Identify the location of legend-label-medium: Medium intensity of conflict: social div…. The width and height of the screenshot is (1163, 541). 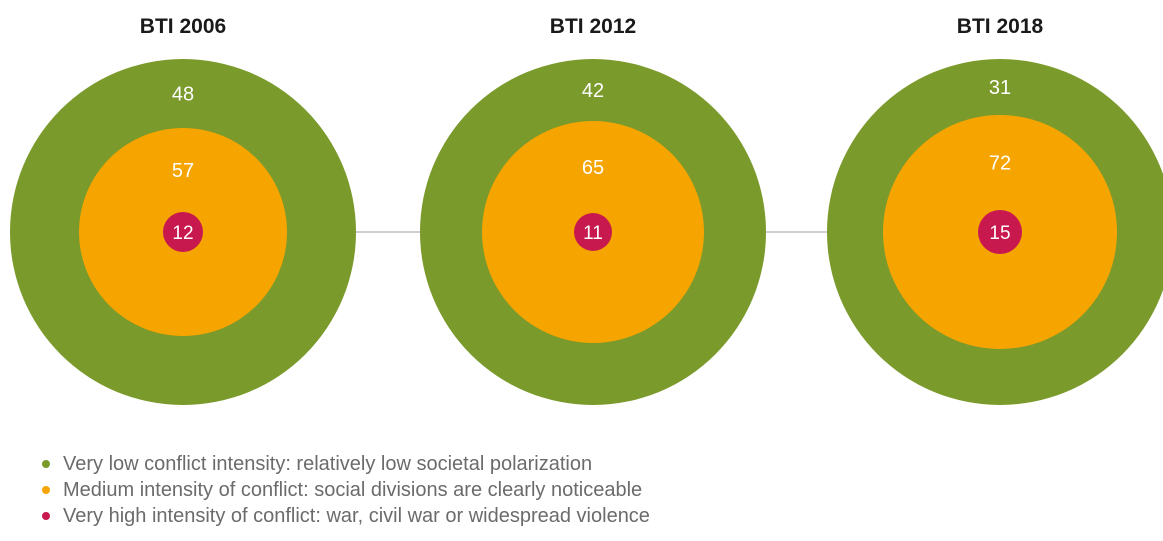
(353, 489).